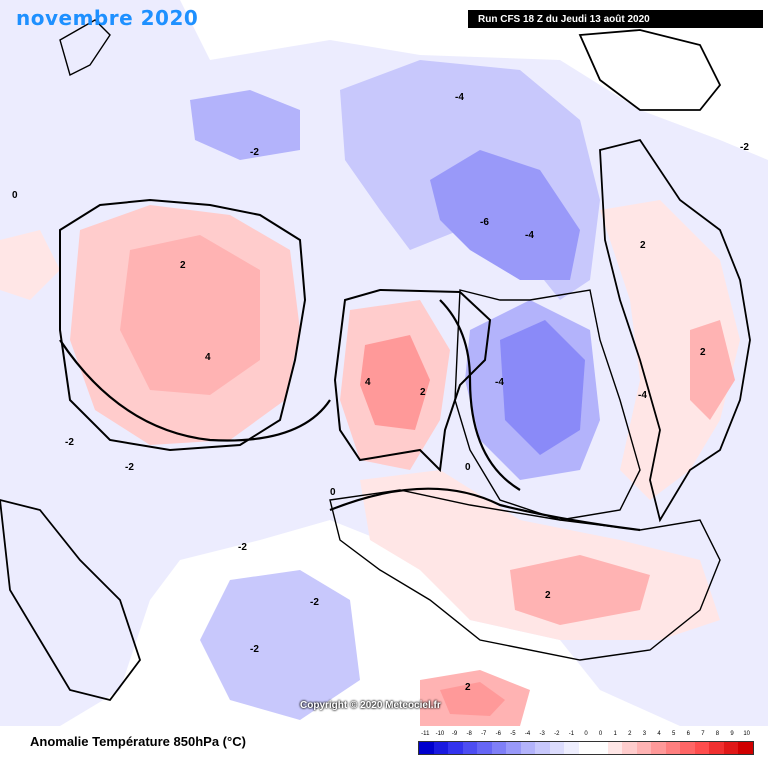 This screenshot has height=768, width=768. What do you see at coordinates (138, 741) in the screenshot?
I see `legend-title: Anomalie Température 850hPa (°C)` at bounding box center [138, 741].